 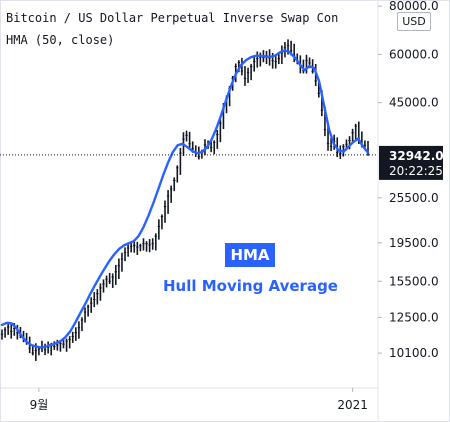 I want to click on price-tick-label: 15500.0, so click(x=414, y=281).